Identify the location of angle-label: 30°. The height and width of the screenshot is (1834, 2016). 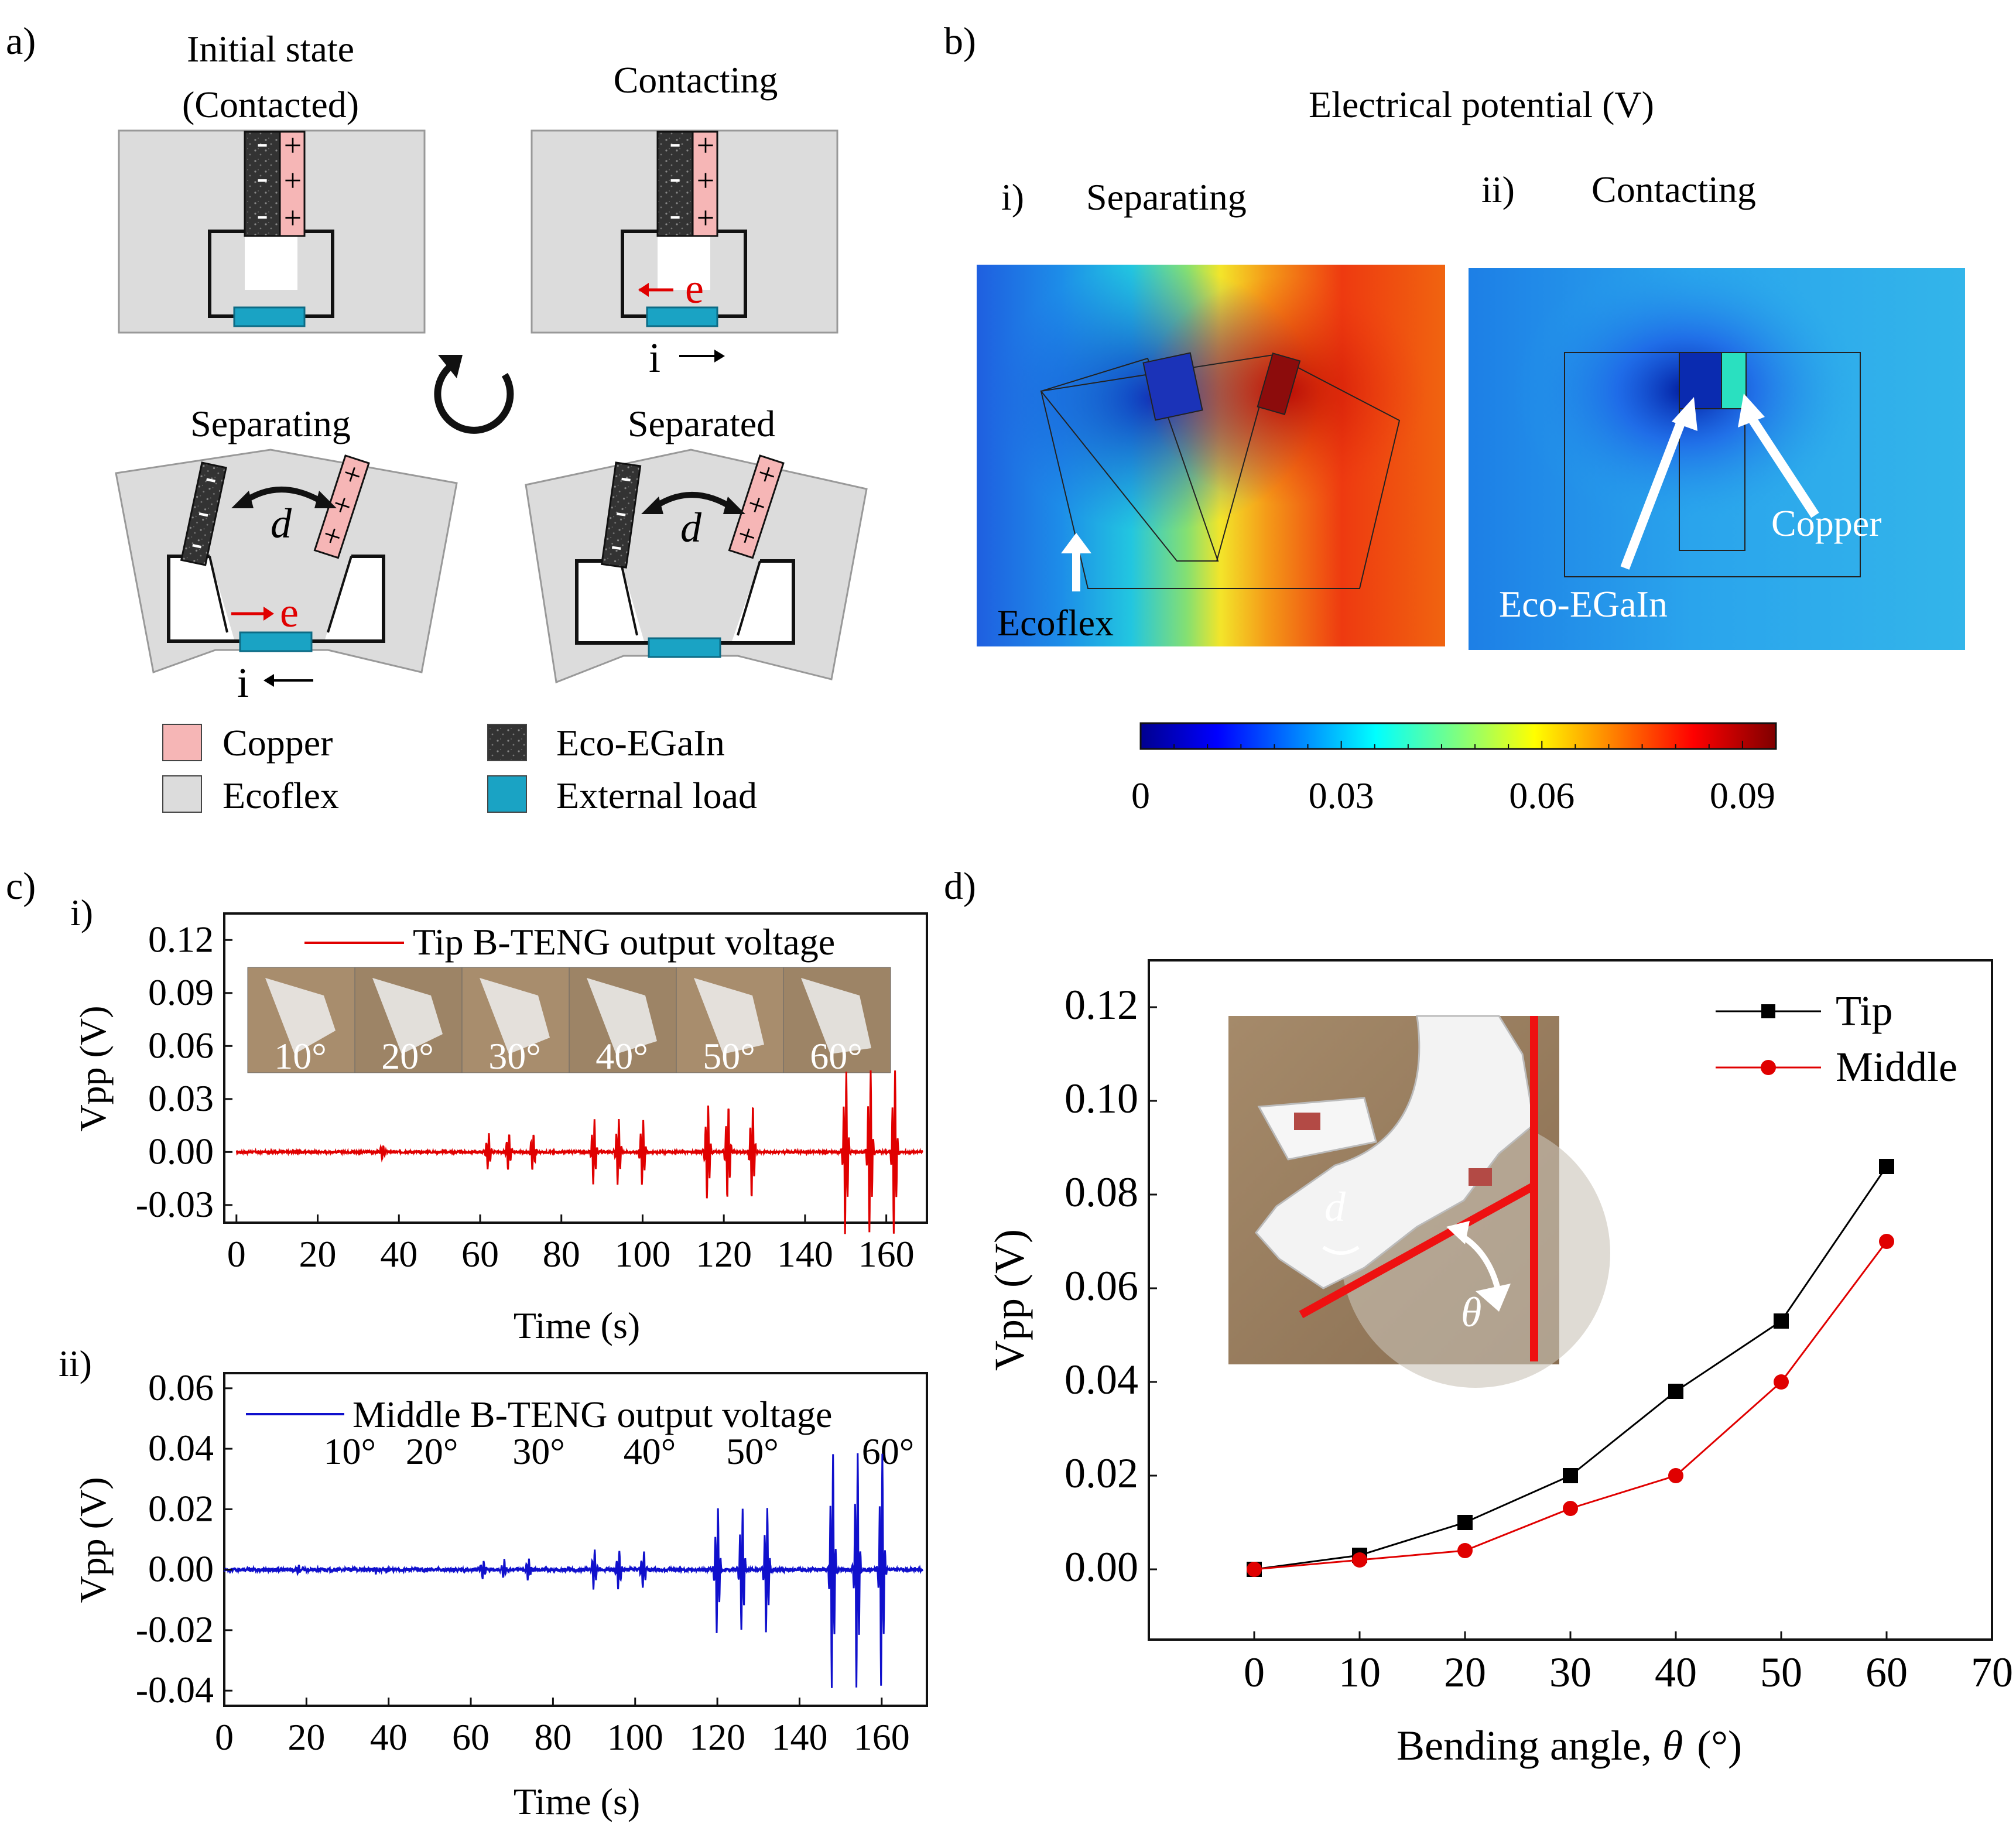
(538, 1451).